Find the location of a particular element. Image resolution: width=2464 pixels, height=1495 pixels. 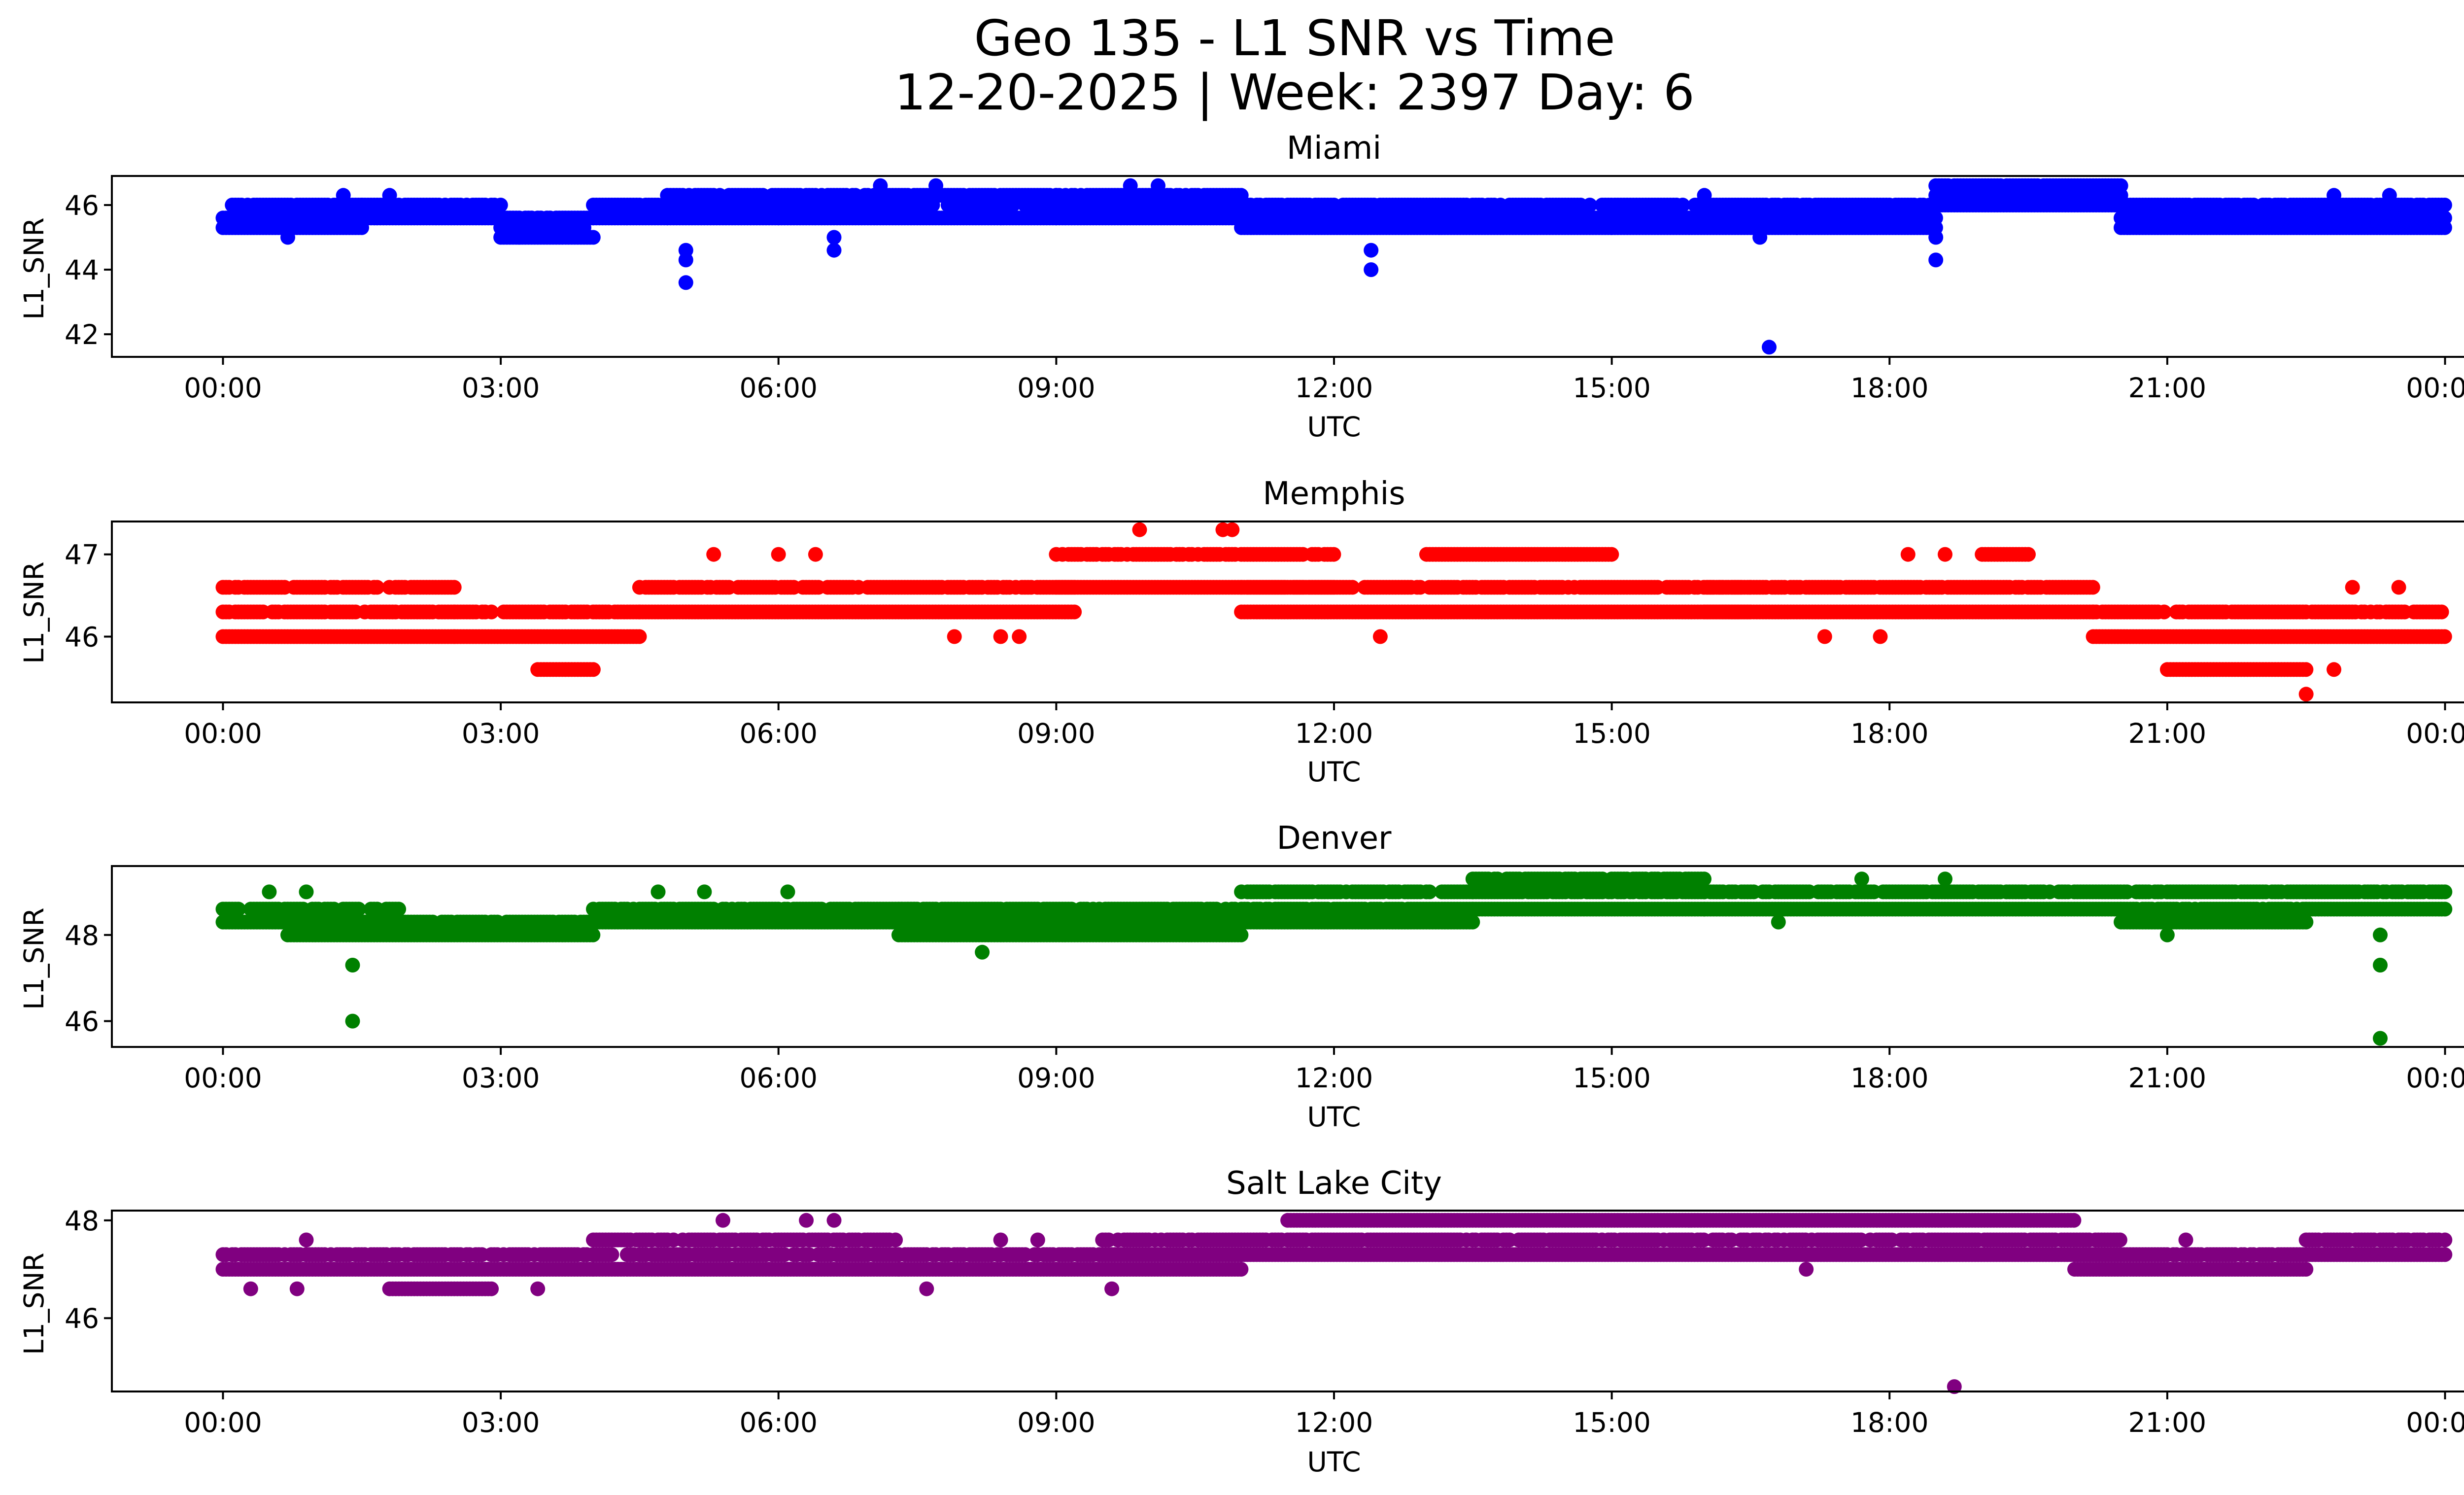

y-tick-label: 46 is located at coordinates (82, 205).